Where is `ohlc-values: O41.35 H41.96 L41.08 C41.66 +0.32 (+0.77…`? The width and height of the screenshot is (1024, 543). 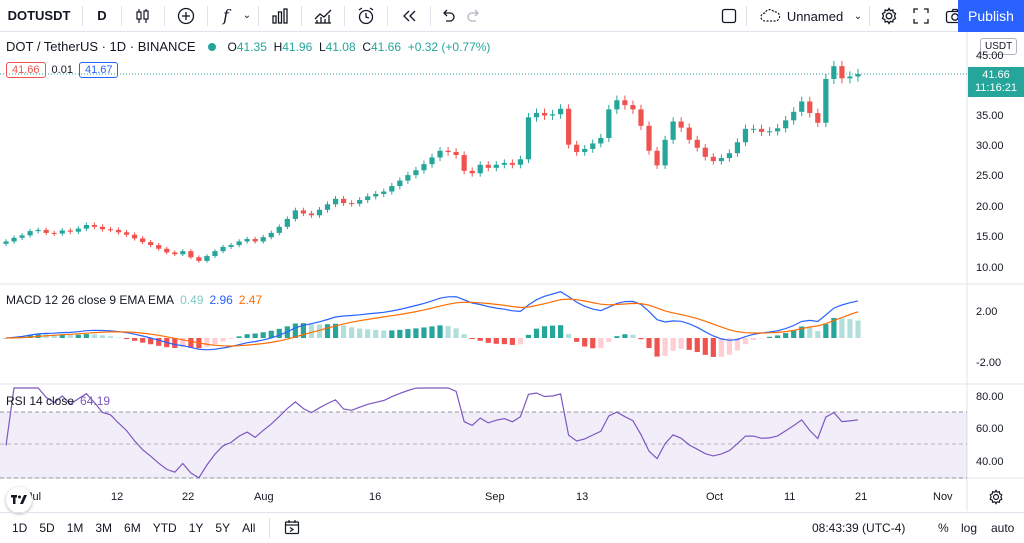 ohlc-values: O41.35 H41.96 L41.08 C41.66 +0.32 (+0.77… is located at coordinates (359, 46).